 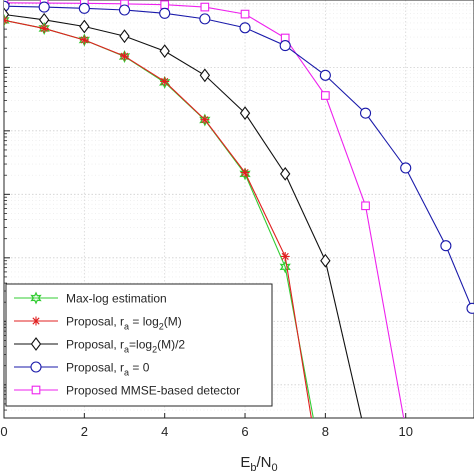 I want to click on legend-box, so click(x=139, y=345).